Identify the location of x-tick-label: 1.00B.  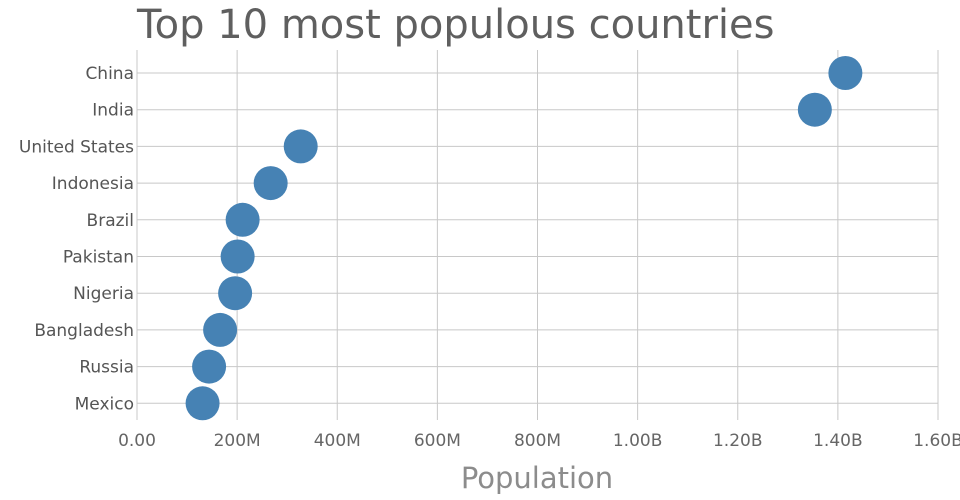
(638, 441).